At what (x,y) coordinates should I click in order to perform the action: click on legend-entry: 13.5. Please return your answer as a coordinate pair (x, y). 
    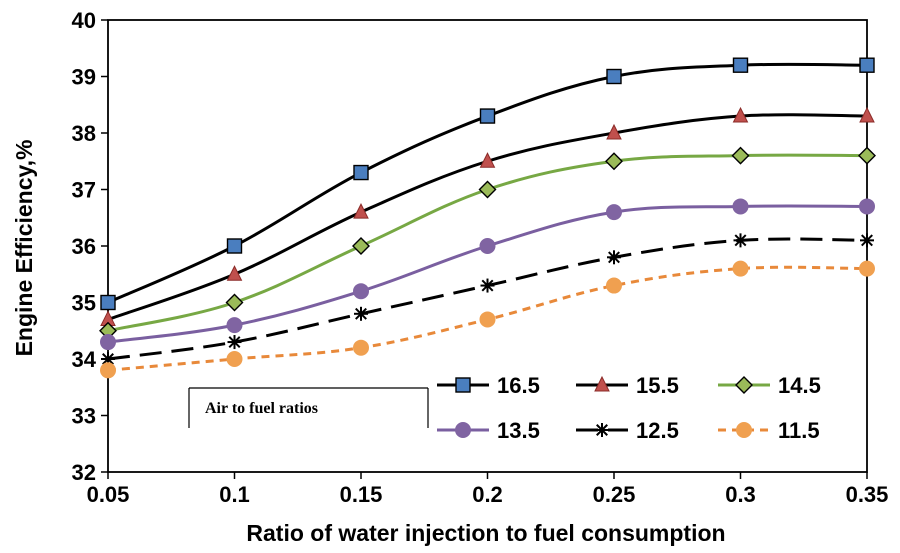
    Looking at the image, I should click on (488, 430).